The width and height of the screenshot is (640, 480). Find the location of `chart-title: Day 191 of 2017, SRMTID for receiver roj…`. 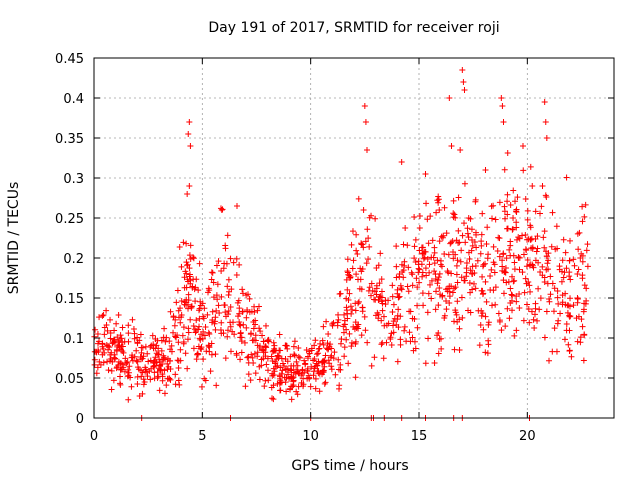

chart-title: Day 191 of 2017, SRMTID for receiver roj… is located at coordinates (353, 28).